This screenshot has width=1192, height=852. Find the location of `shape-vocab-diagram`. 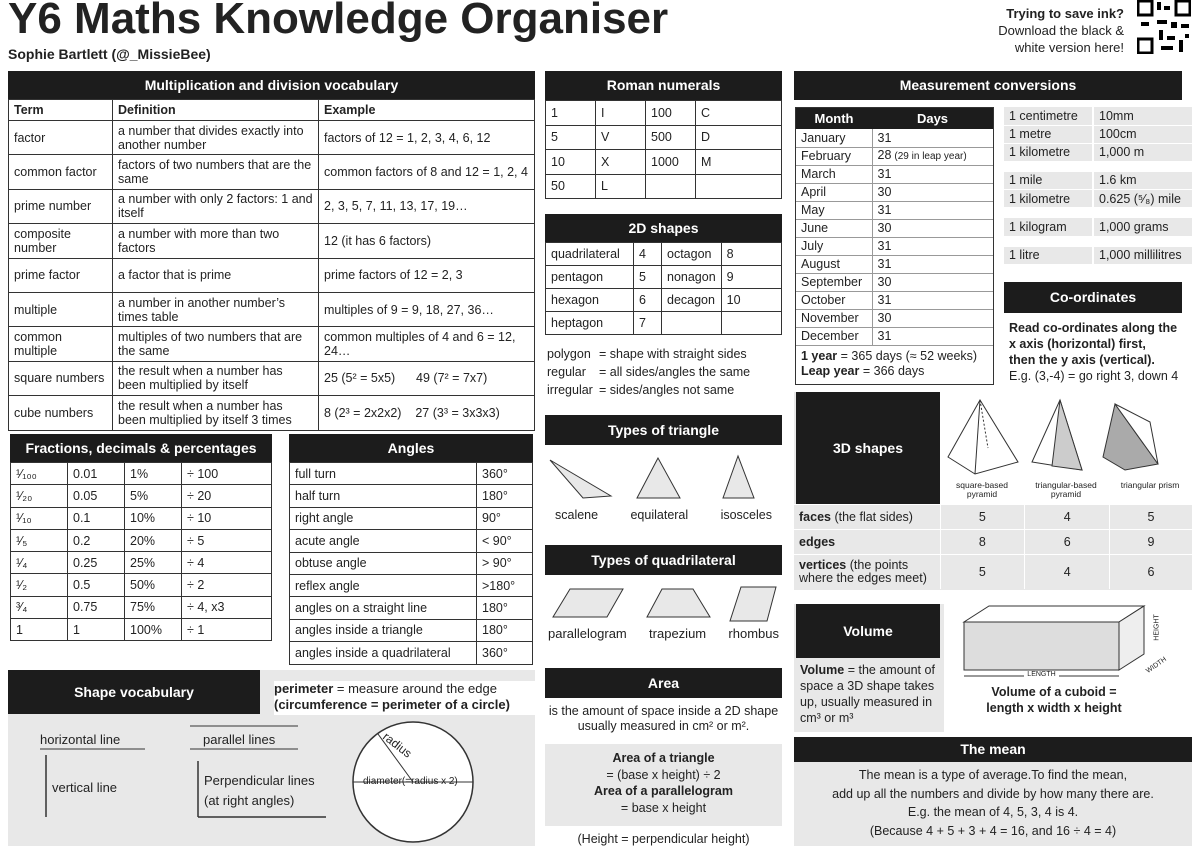

shape-vocab-diagram is located at coordinates (257, 782).